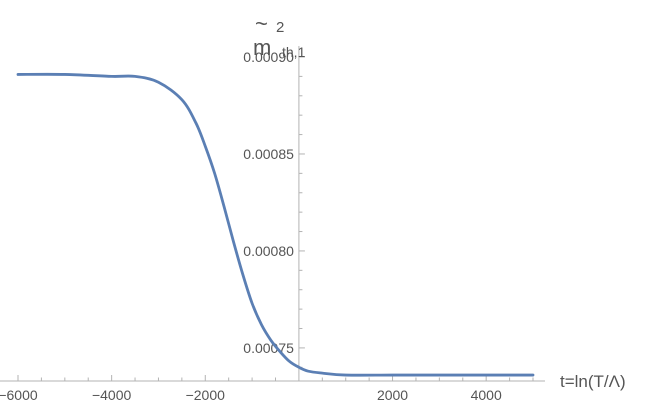 This screenshot has height=412, width=664. I want to click on y-tick-label: 0.00080, so click(268, 251).